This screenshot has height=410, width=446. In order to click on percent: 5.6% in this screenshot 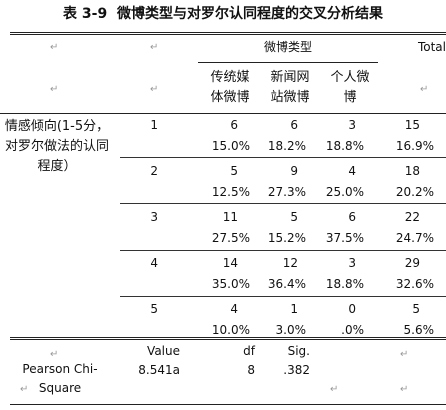, I will do `click(419, 330)`.